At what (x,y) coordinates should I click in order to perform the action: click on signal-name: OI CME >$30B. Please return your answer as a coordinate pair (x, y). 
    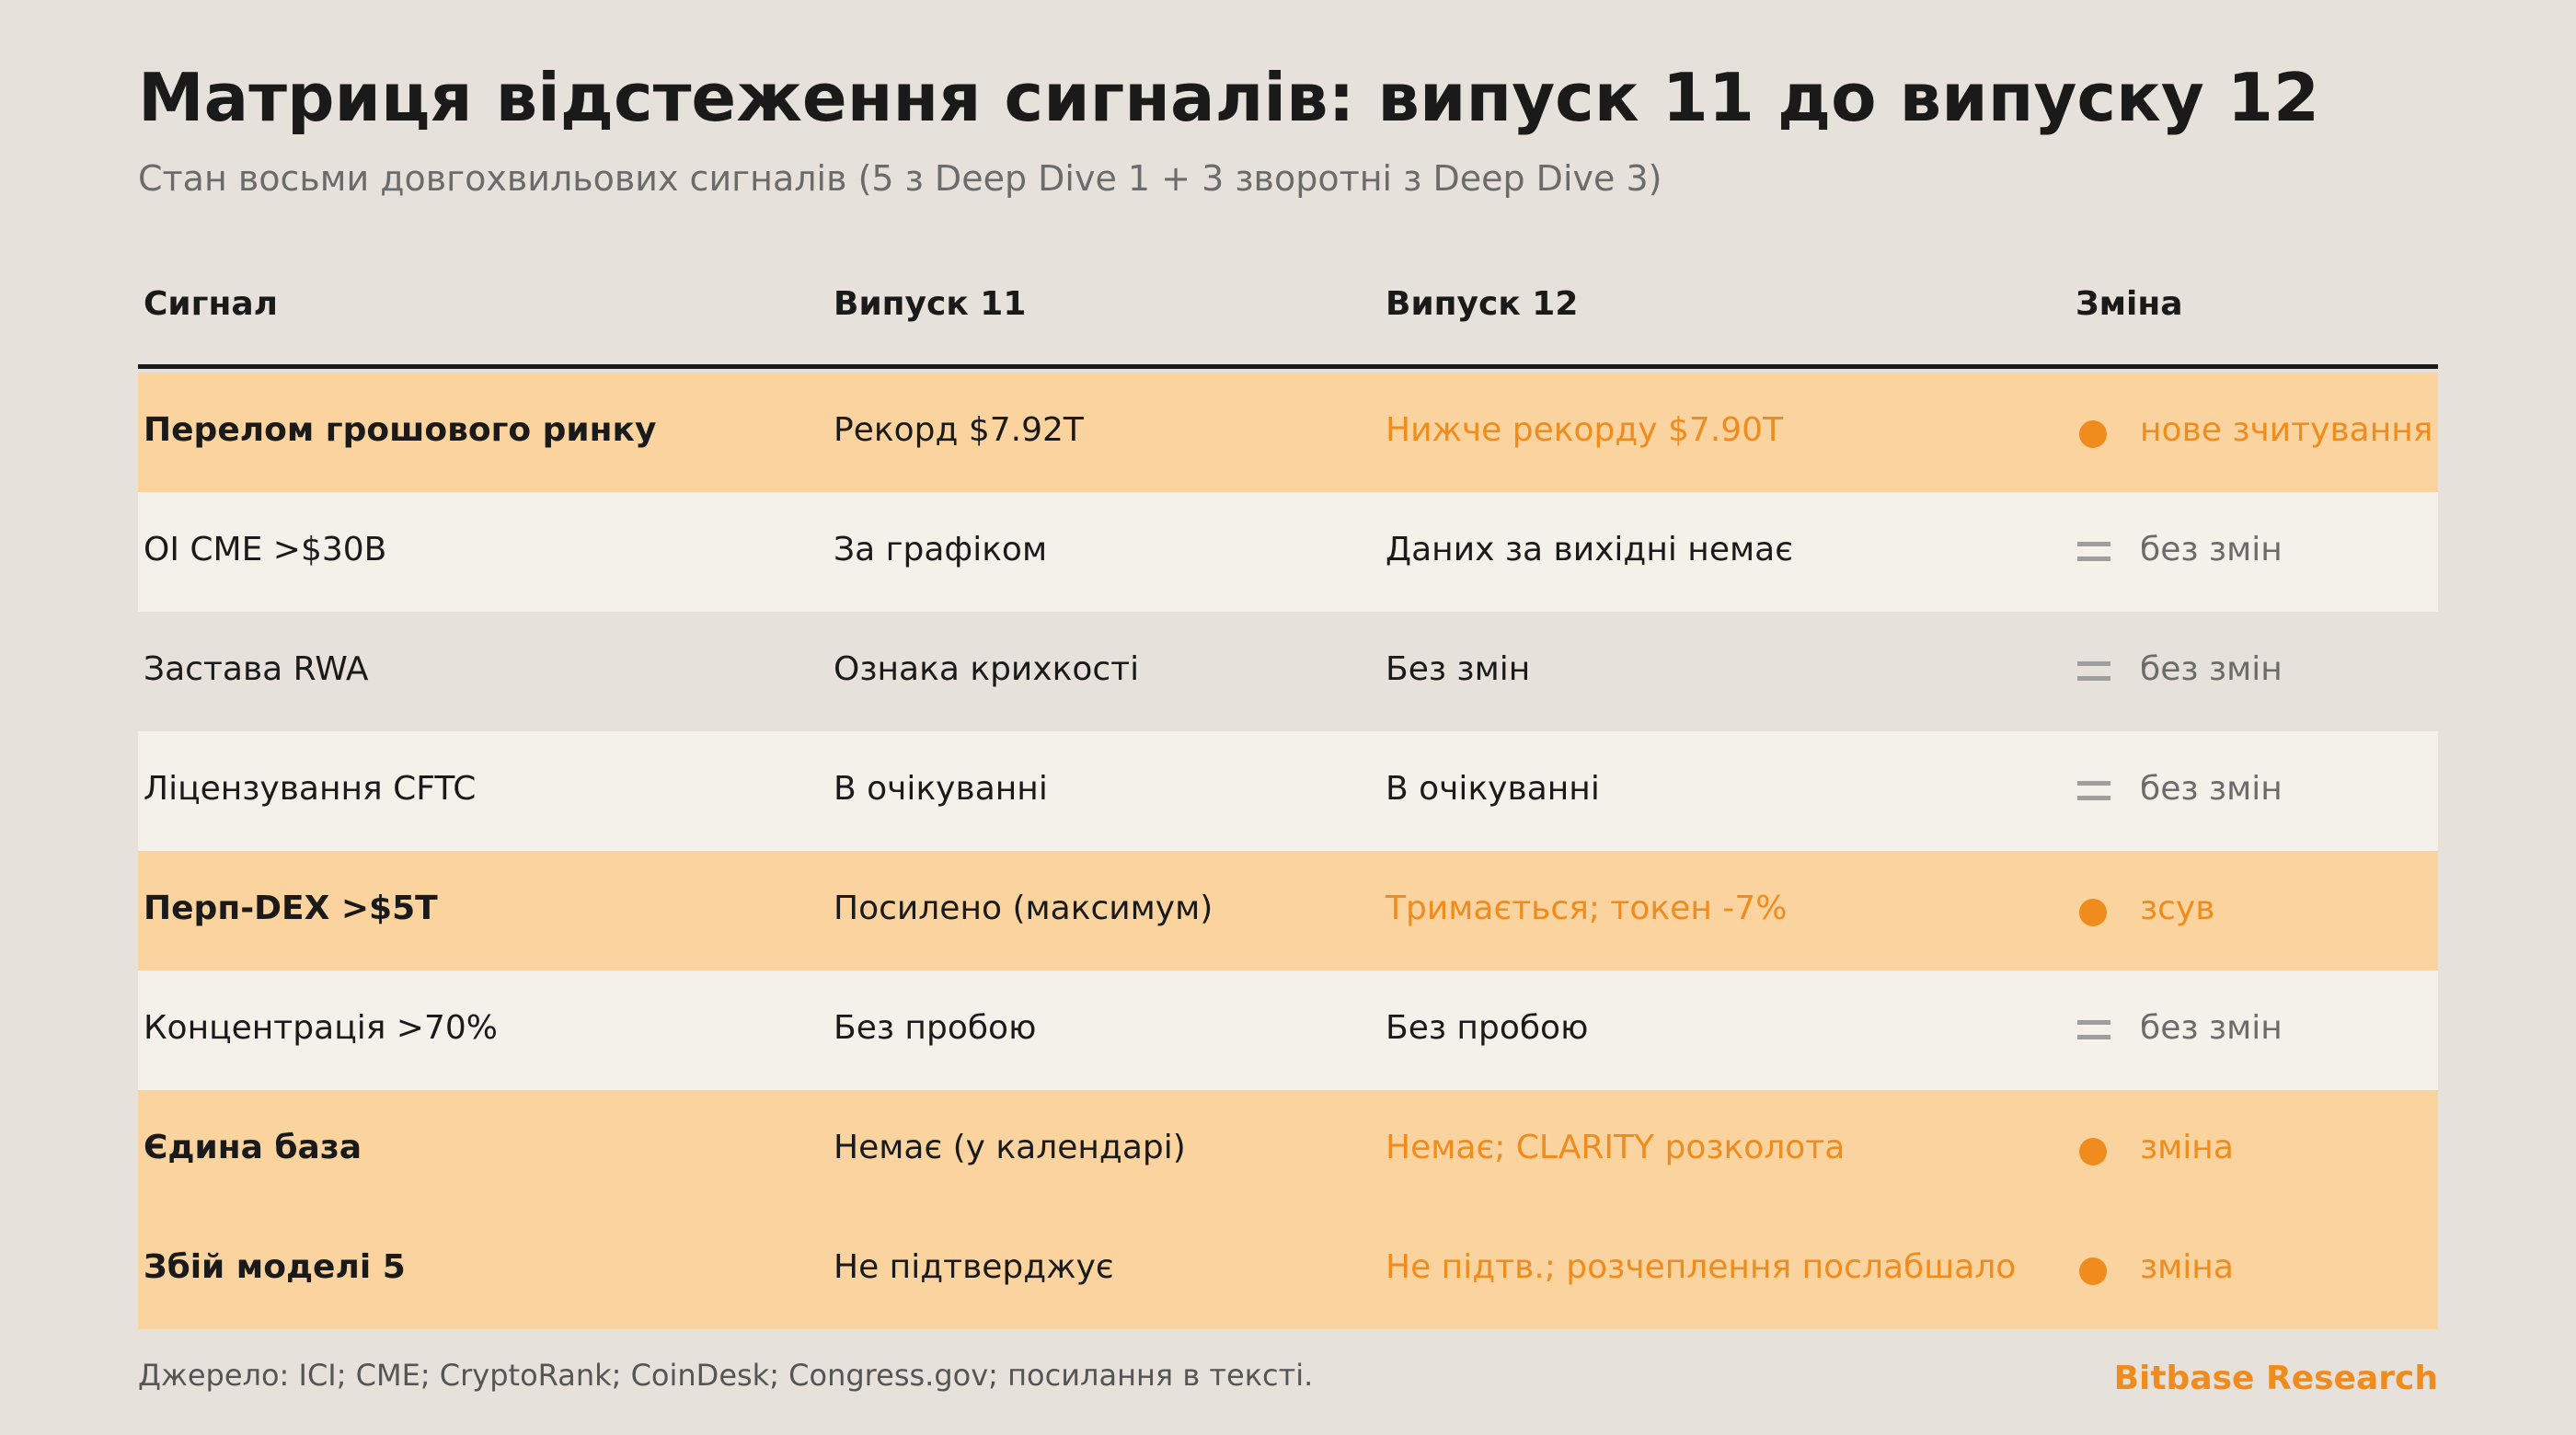
    Looking at the image, I should click on (265, 549).